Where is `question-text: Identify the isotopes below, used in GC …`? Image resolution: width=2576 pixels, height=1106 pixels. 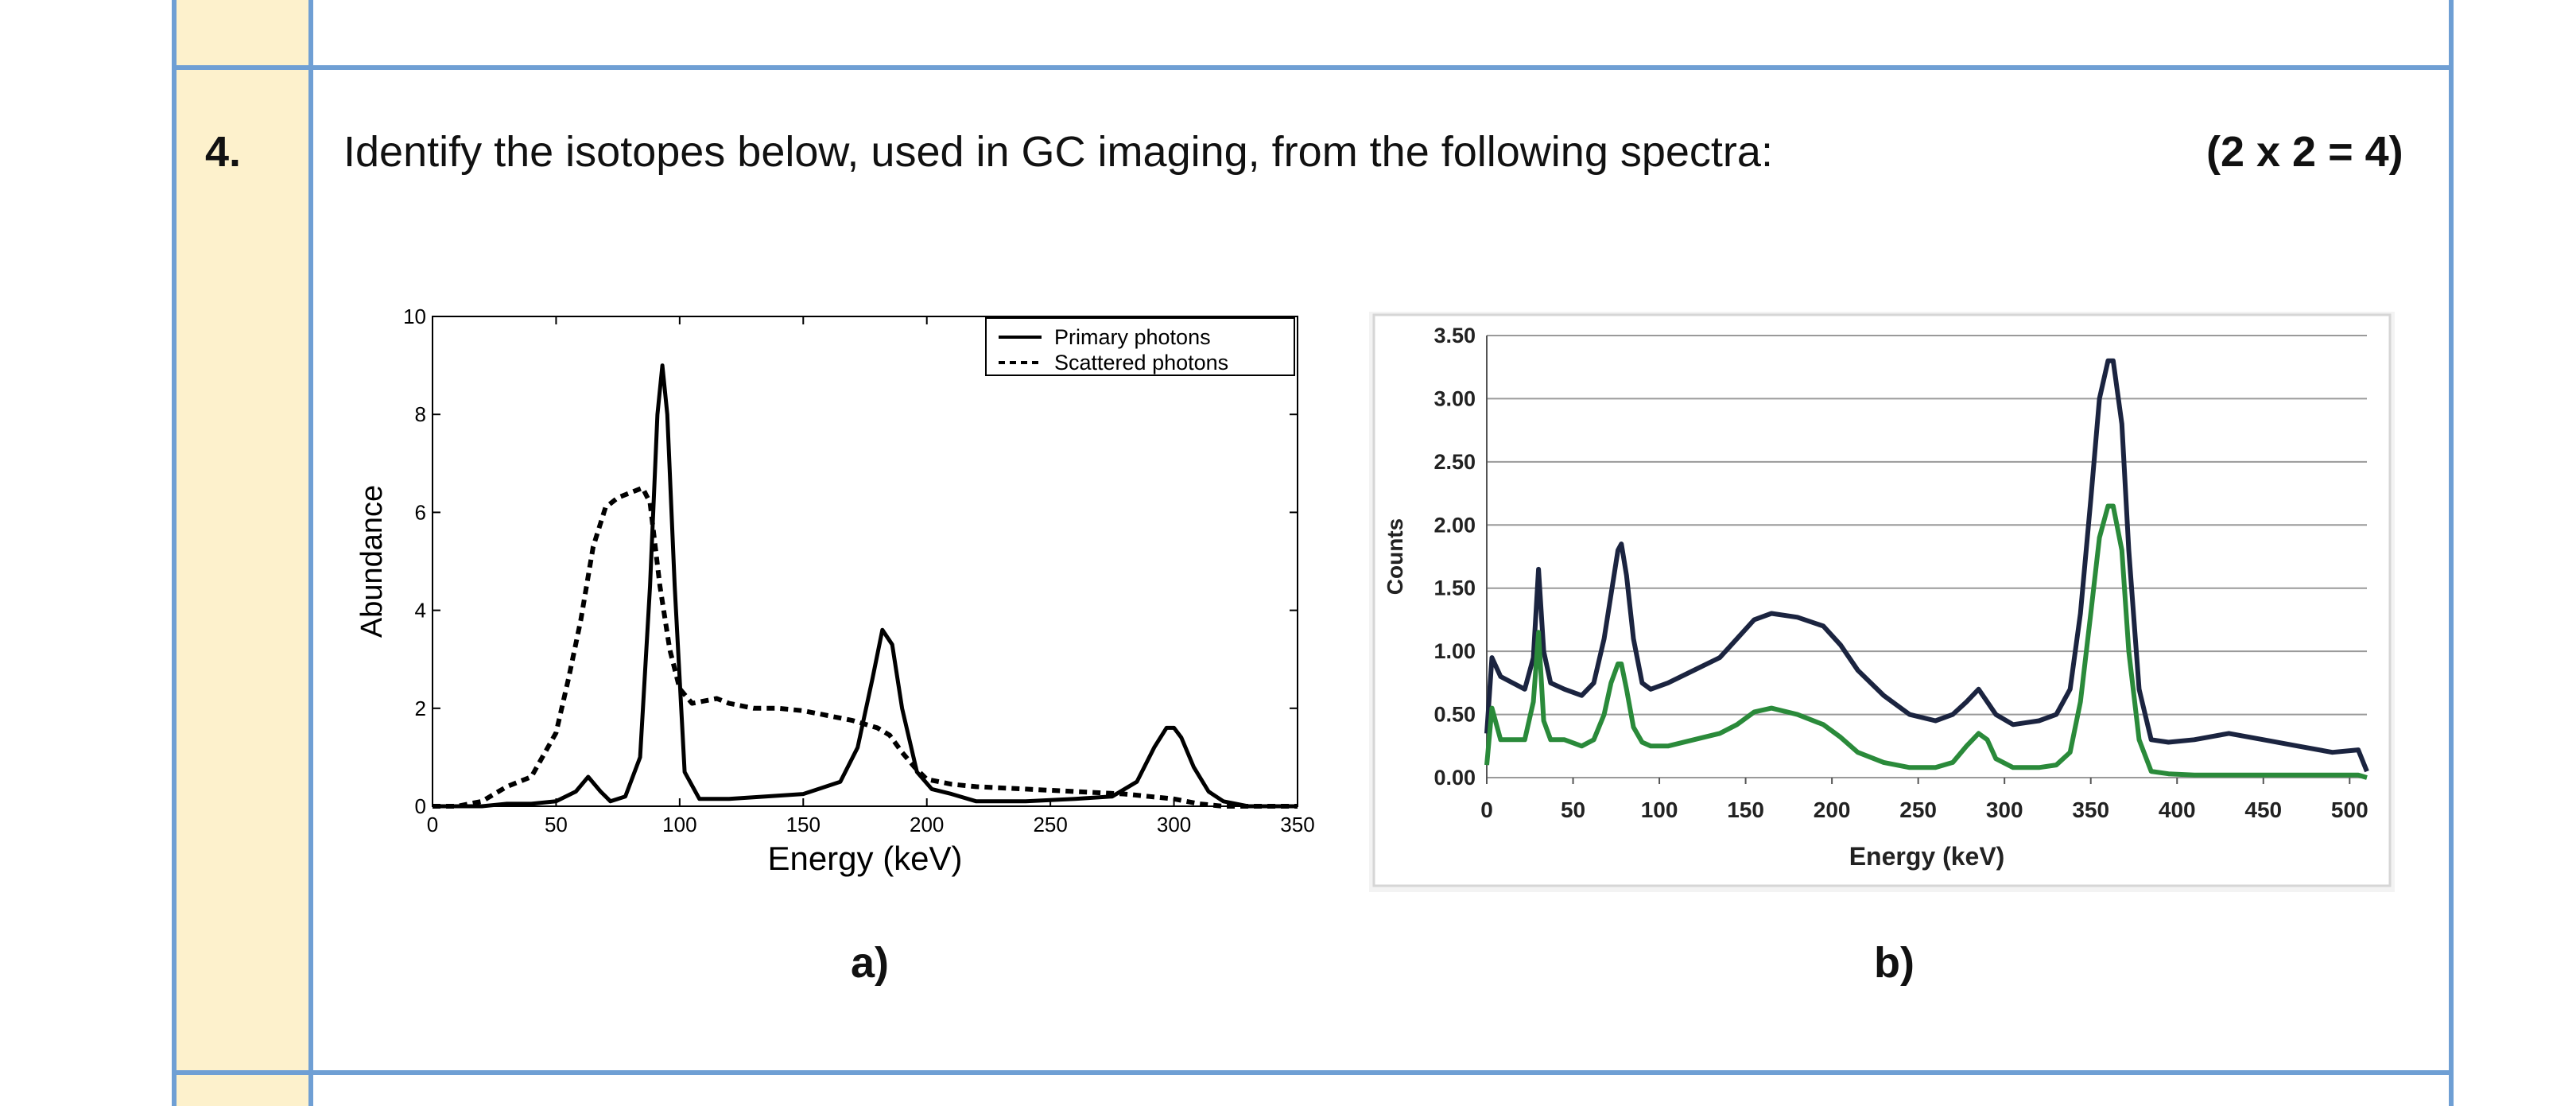
question-text: Identify the isotopes below, used in GC … is located at coordinates (1058, 152).